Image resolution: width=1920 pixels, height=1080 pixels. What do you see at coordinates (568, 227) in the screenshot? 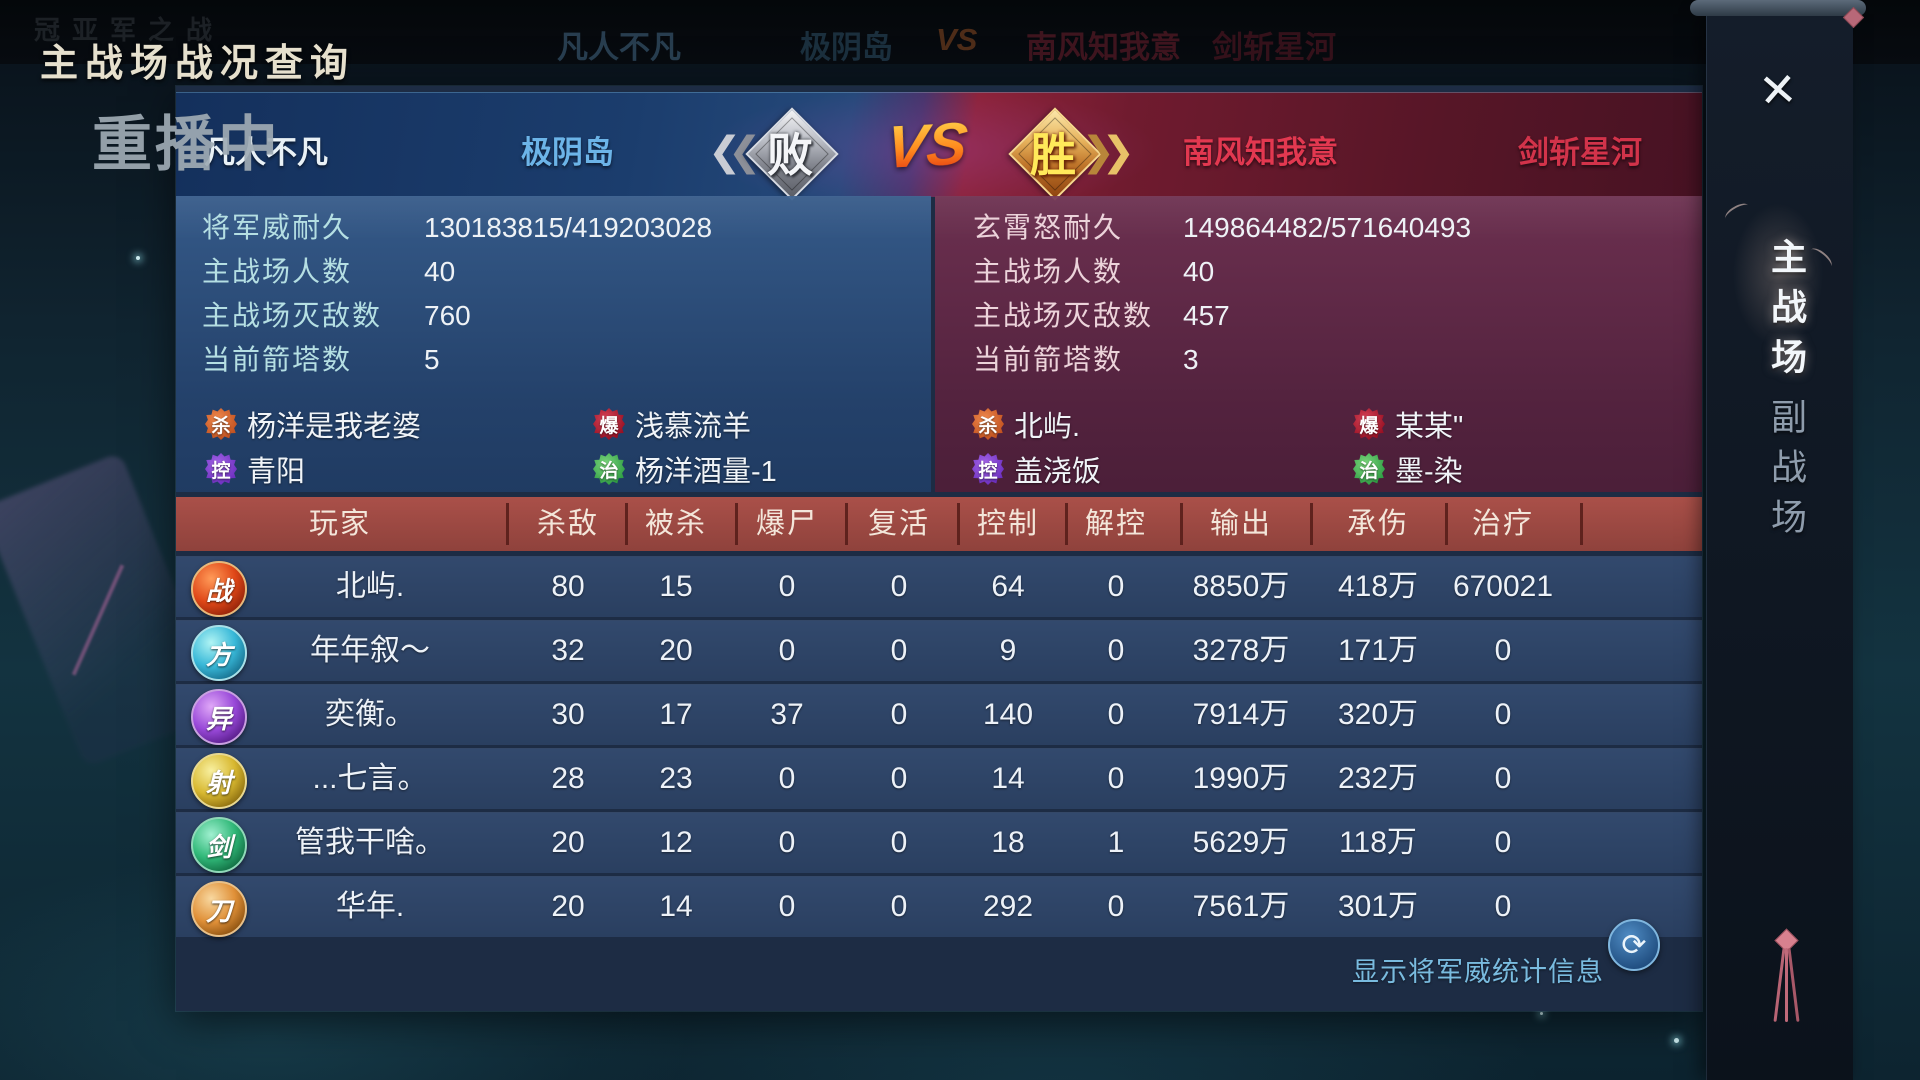
I see `stat-value: 130183815/419203028` at bounding box center [568, 227].